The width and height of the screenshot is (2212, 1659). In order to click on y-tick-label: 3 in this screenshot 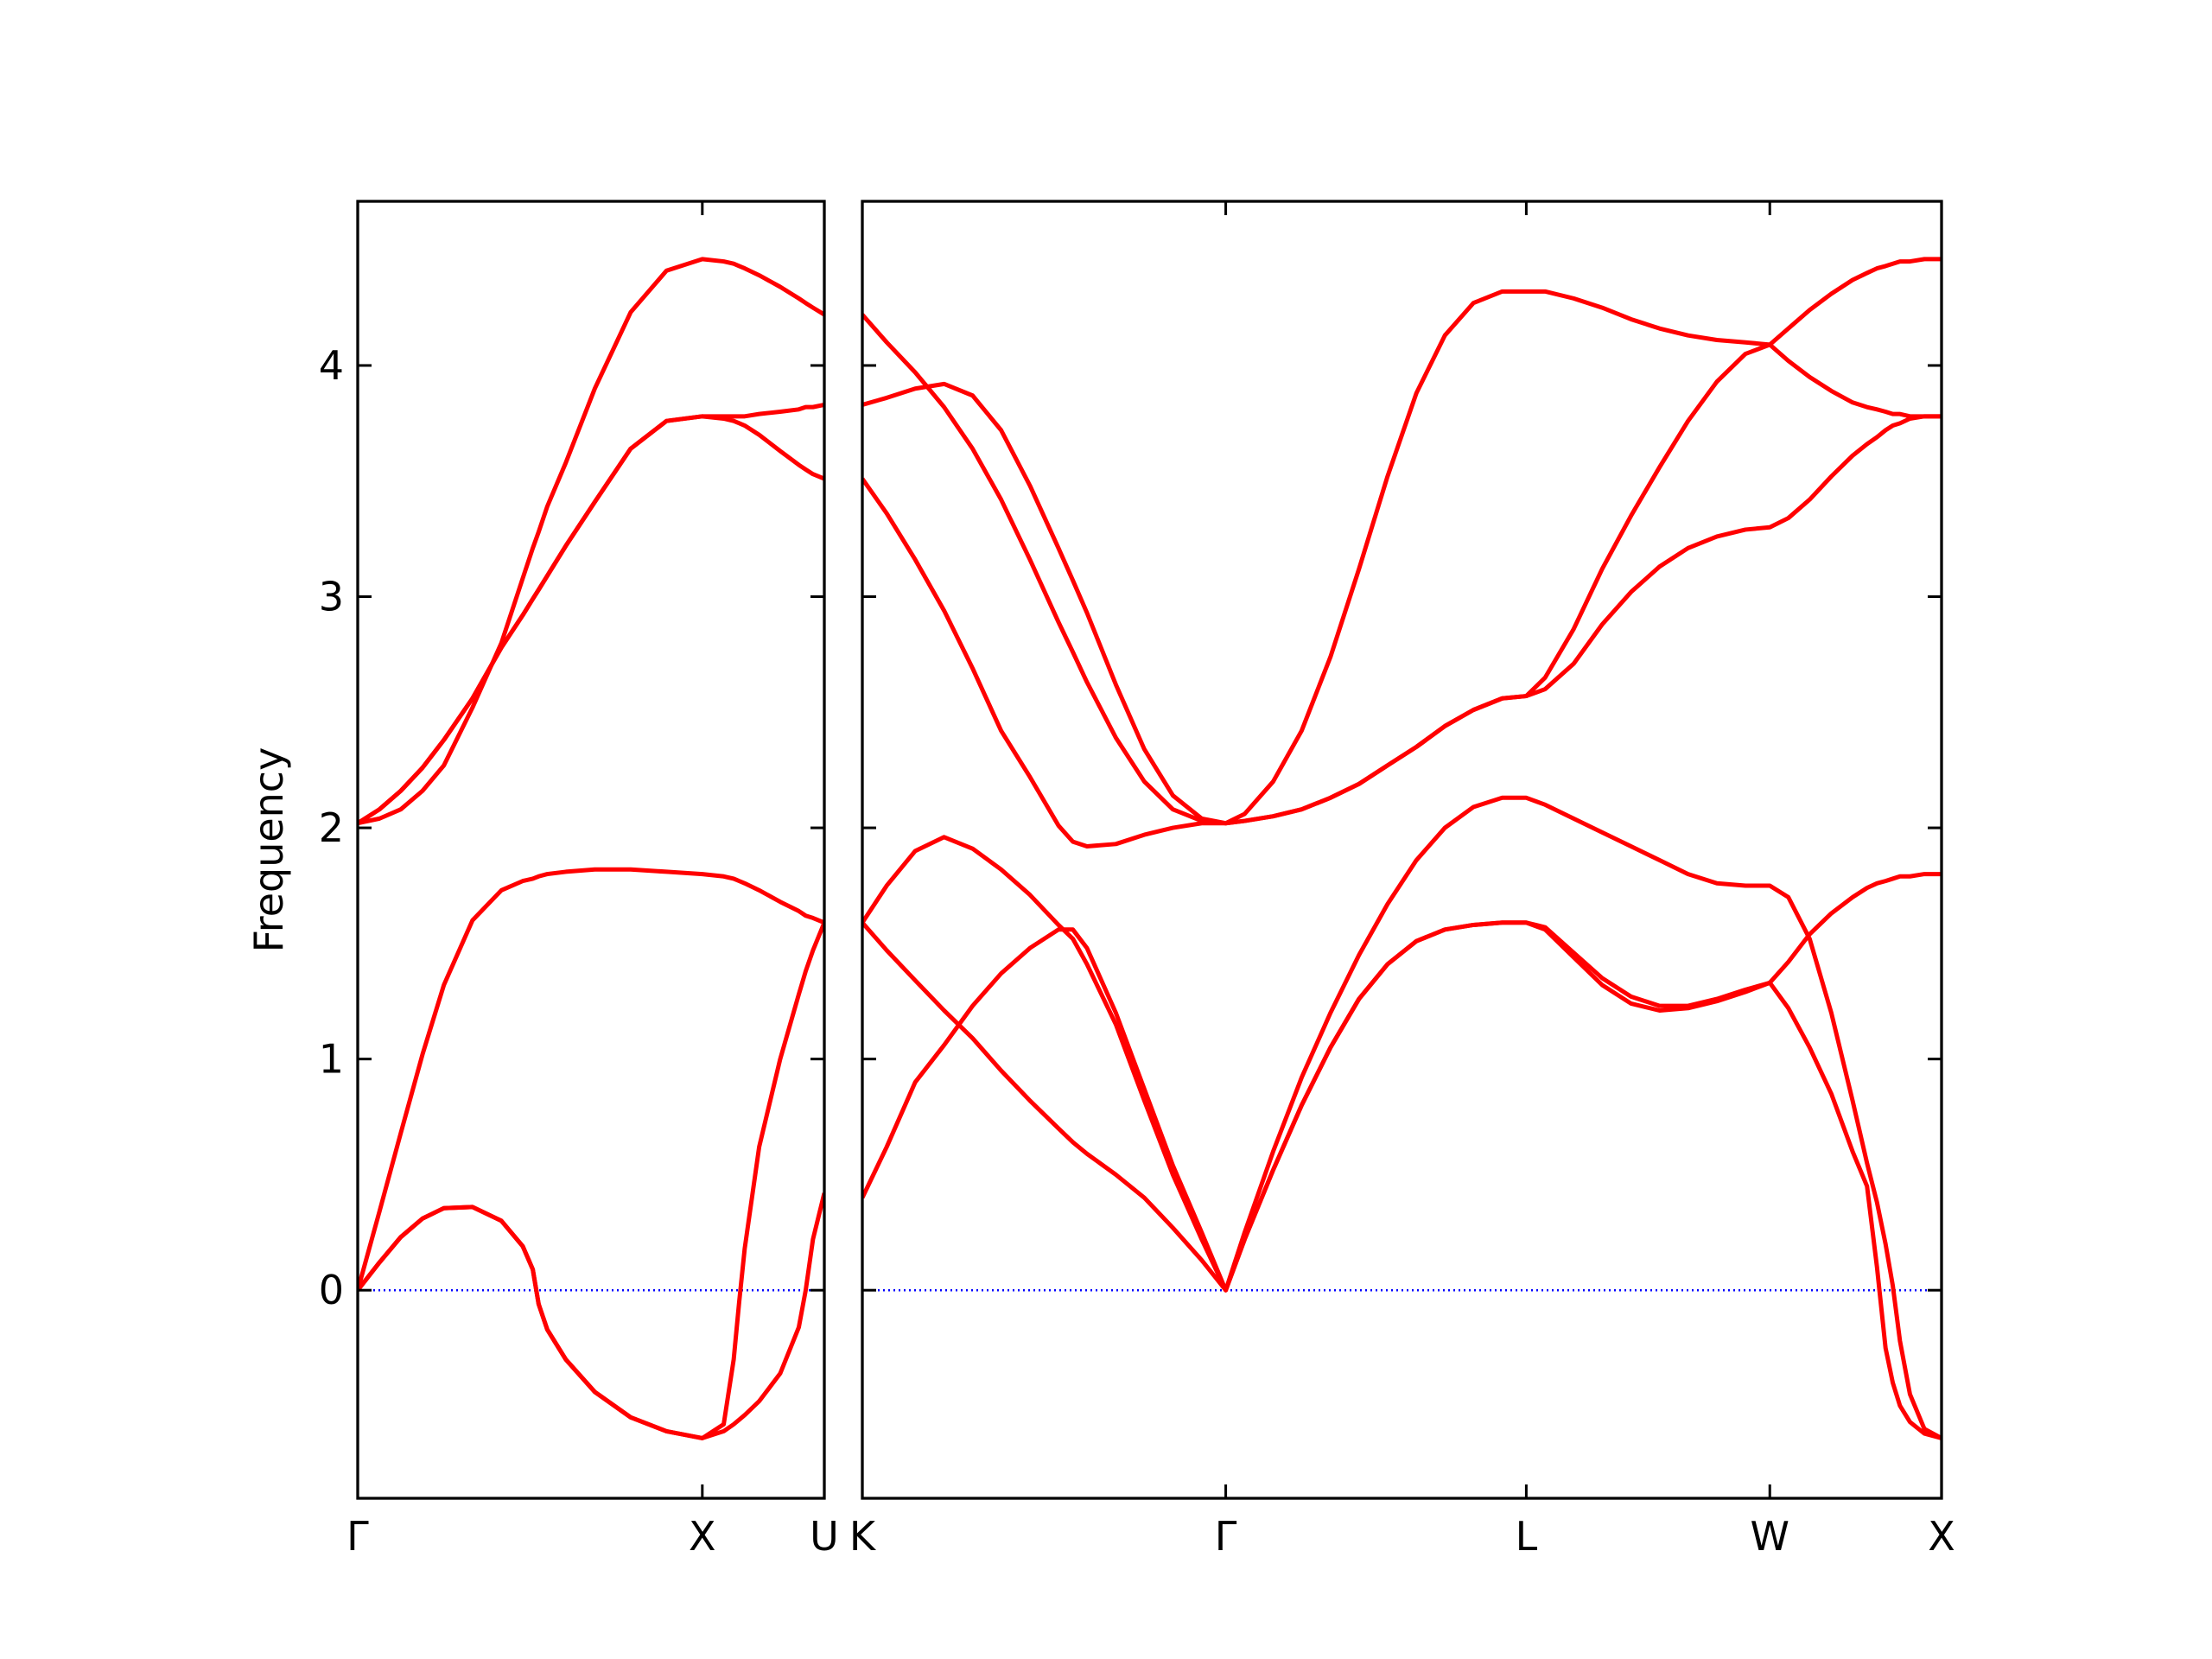, I will do `click(331, 597)`.